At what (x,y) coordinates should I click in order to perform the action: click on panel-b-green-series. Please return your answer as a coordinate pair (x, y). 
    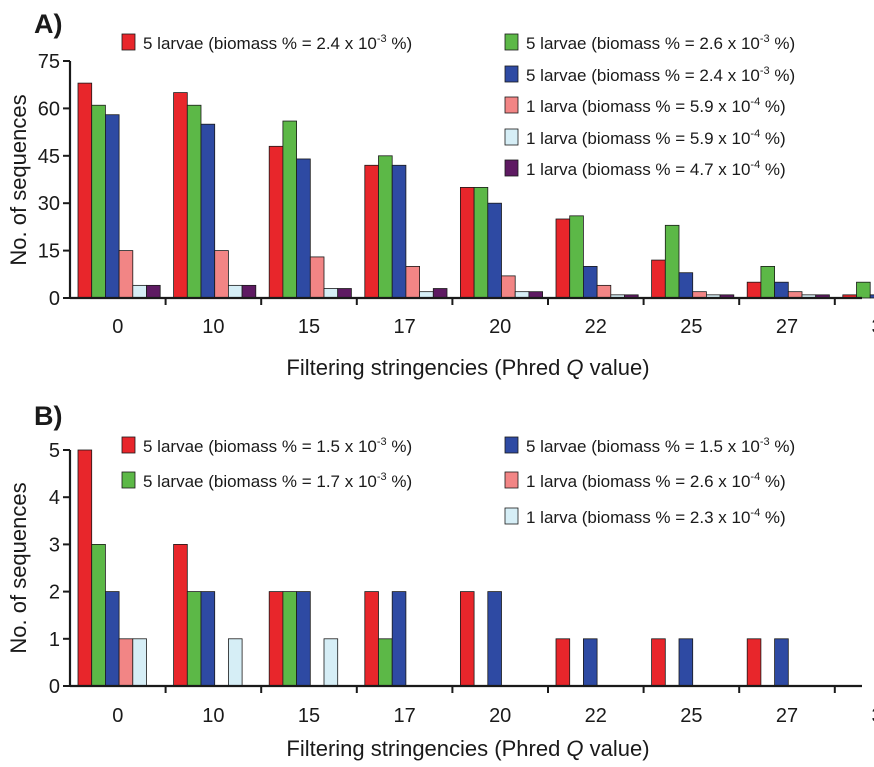
    Looking at the image, I should click on (242, 615).